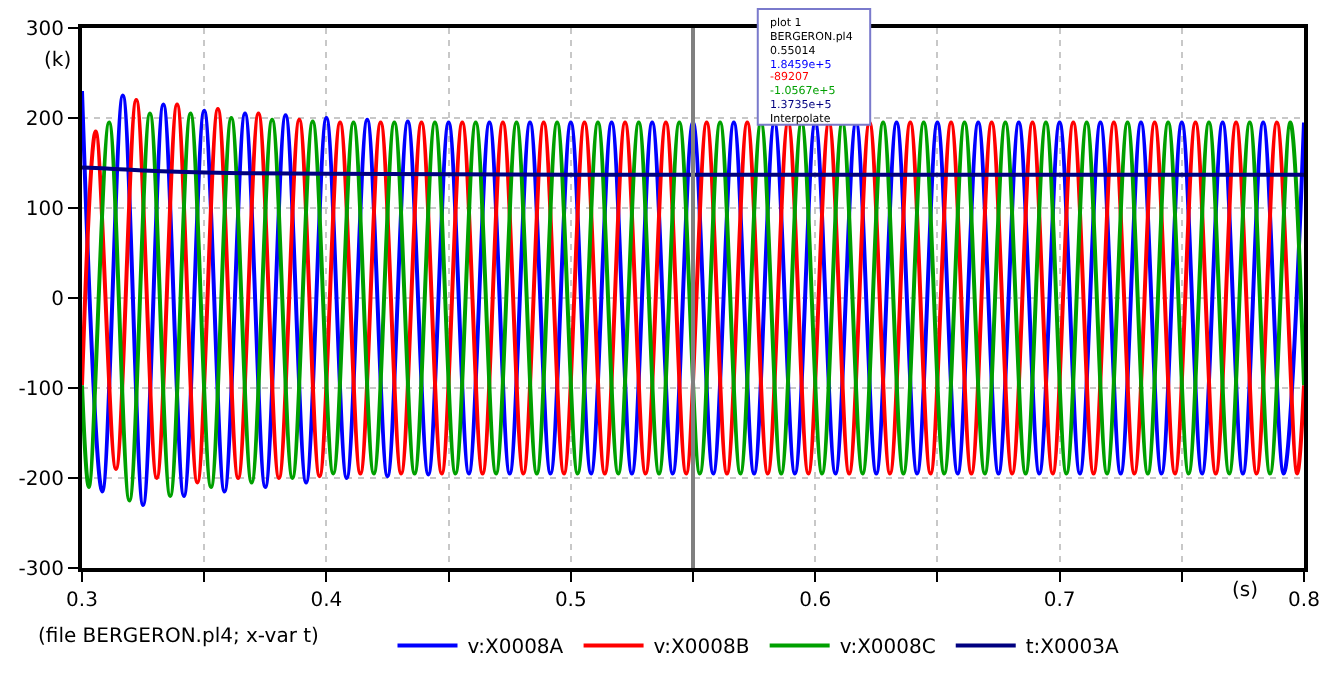 The width and height of the screenshot is (1338, 692). Describe the element at coordinates (326, 601) in the screenshot. I see `x-tick-label: 0.4` at that location.